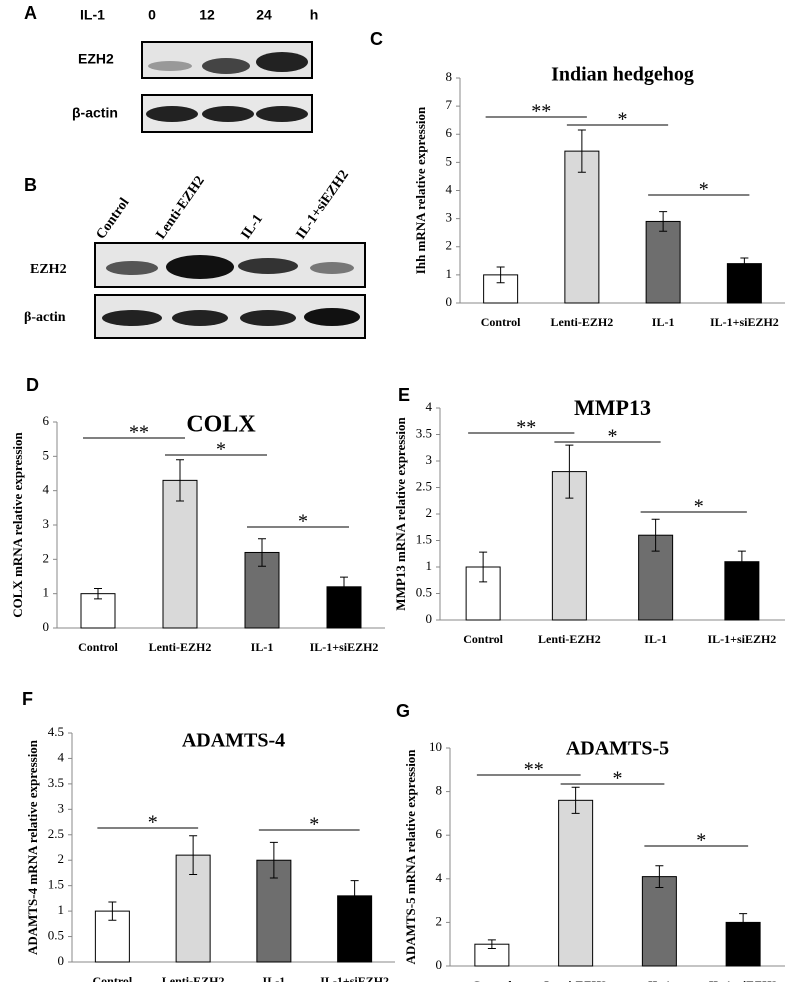 The image size is (787, 982). What do you see at coordinates (404, 395) in the screenshot?
I see `panel-letter: E` at bounding box center [404, 395].